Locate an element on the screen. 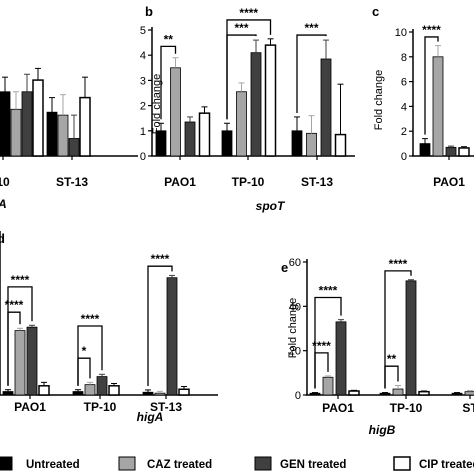  category-label: 10 is located at coordinates (5, 182).